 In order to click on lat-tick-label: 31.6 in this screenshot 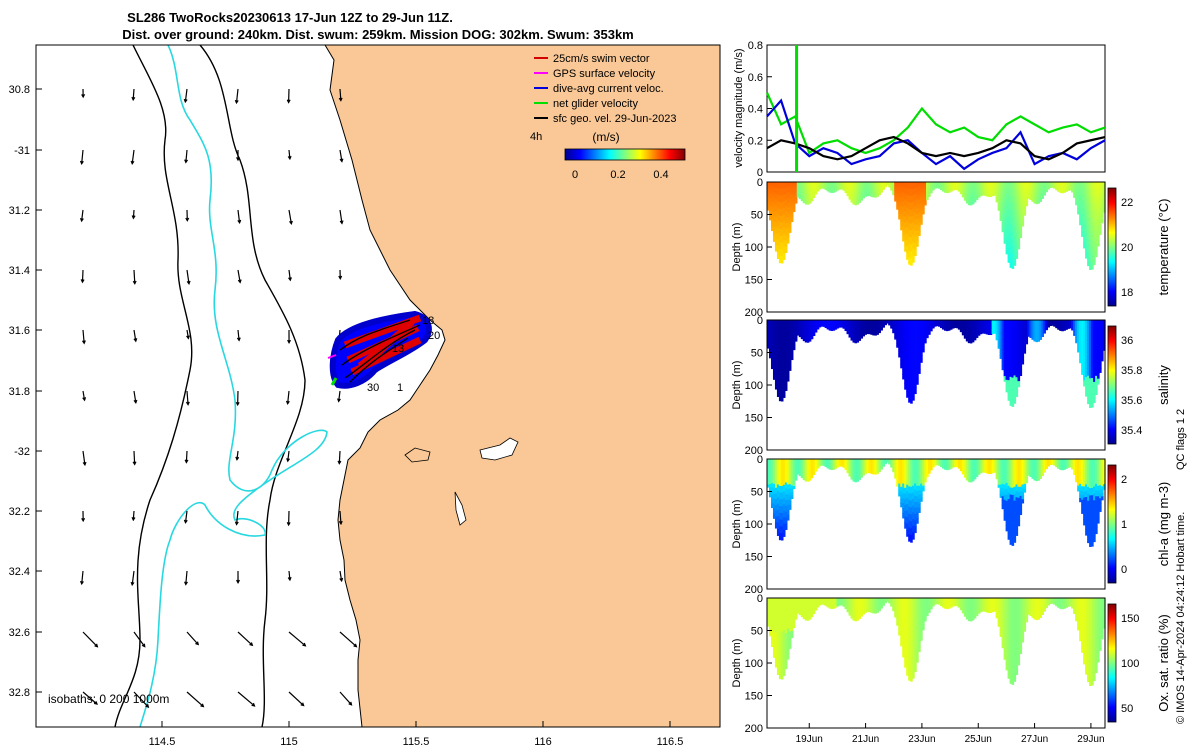, I will do `click(19, 331)`.